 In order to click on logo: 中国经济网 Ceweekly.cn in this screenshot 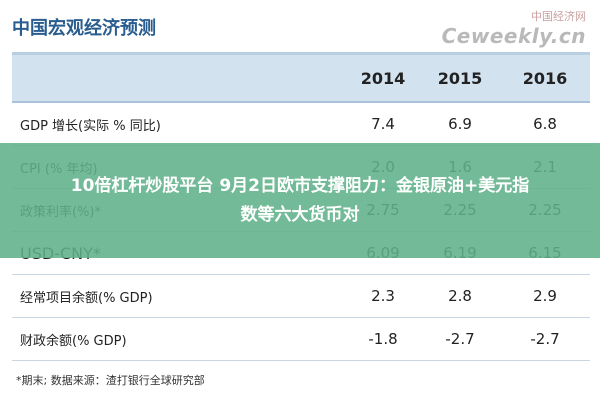, I will do `click(514, 28)`.